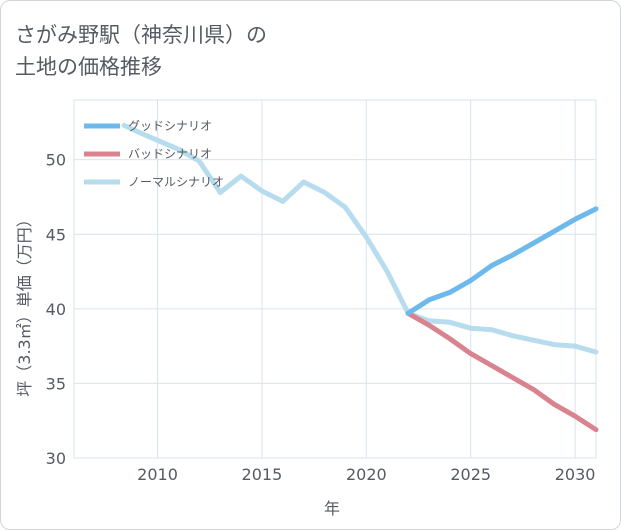 Image resolution: width=621 pixels, height=530 pixels. Describe the element at coordinates (141, 35) in the screenshot. I see `chart-title-line1: さがみ野駅（神奈川県）の` at that location.